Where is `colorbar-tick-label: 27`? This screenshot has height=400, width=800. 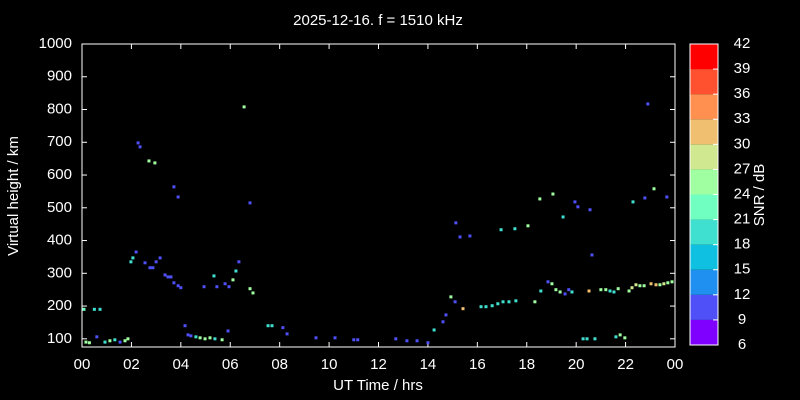 colorbar-tick-label: 27 is located at coordinates (742, 168).